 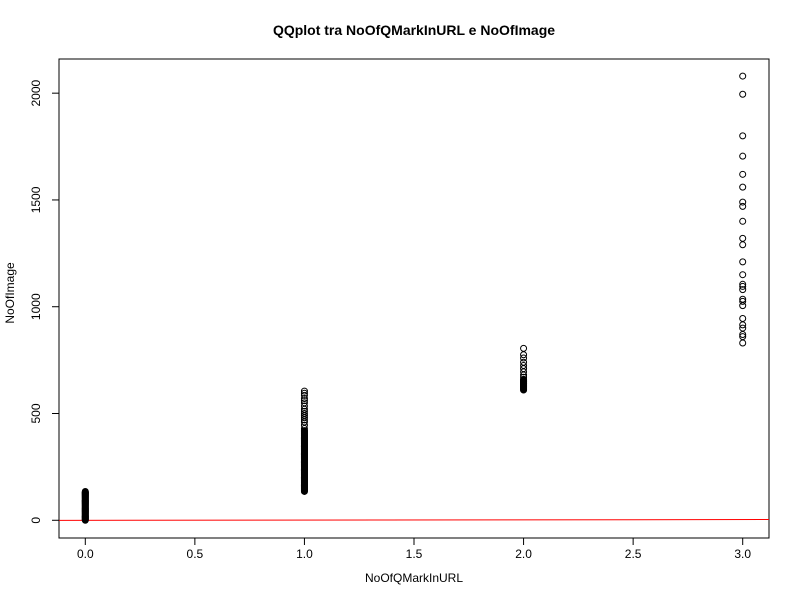 What do you see at coordinates (44, 301) in the screenshot?
I see `y-axis: 0 500 1000 1500 2000` at bounding box center [44, 301].